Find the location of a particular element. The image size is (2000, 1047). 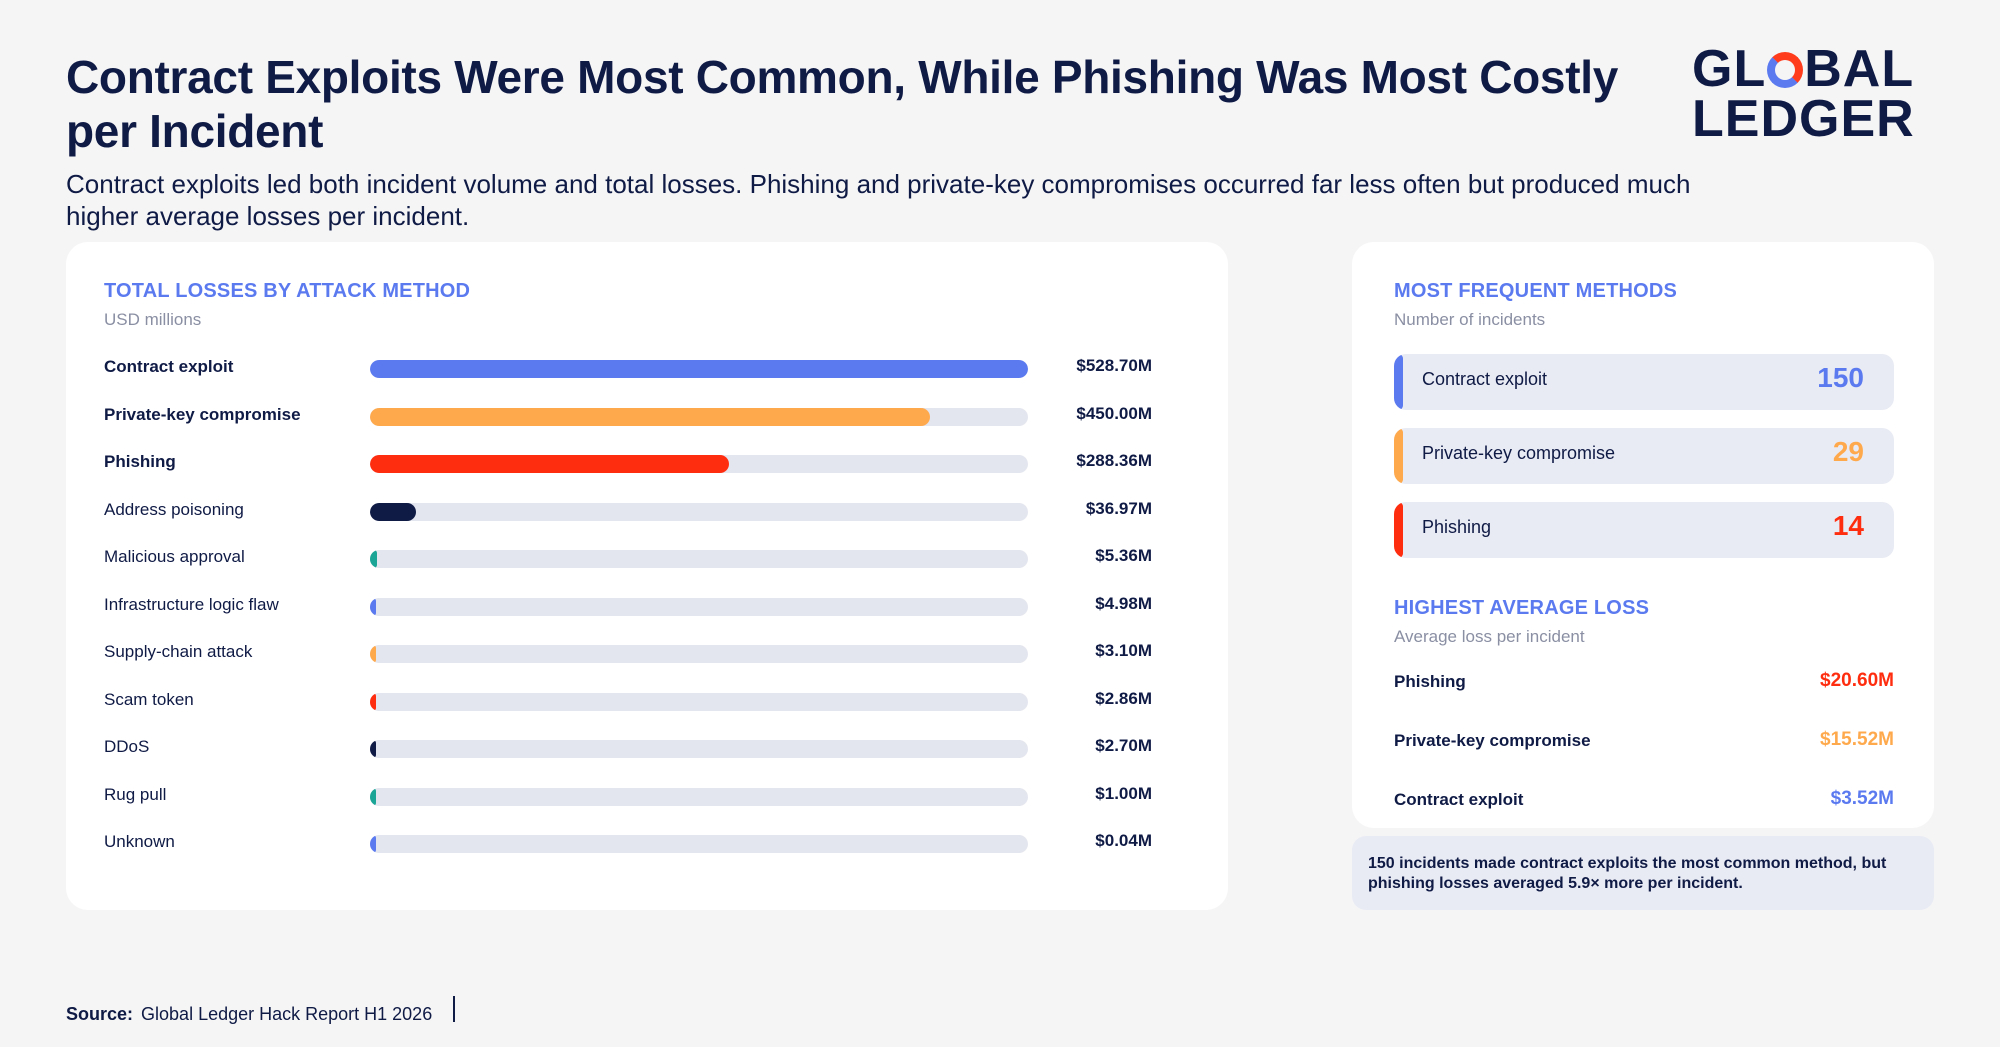

bar-label: Unknown is located at coordinates (139, 841).